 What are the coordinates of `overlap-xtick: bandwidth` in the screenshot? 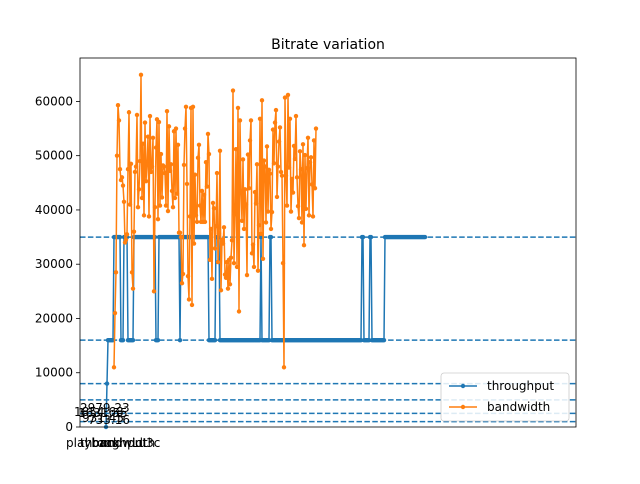 It's located at (123, 443).